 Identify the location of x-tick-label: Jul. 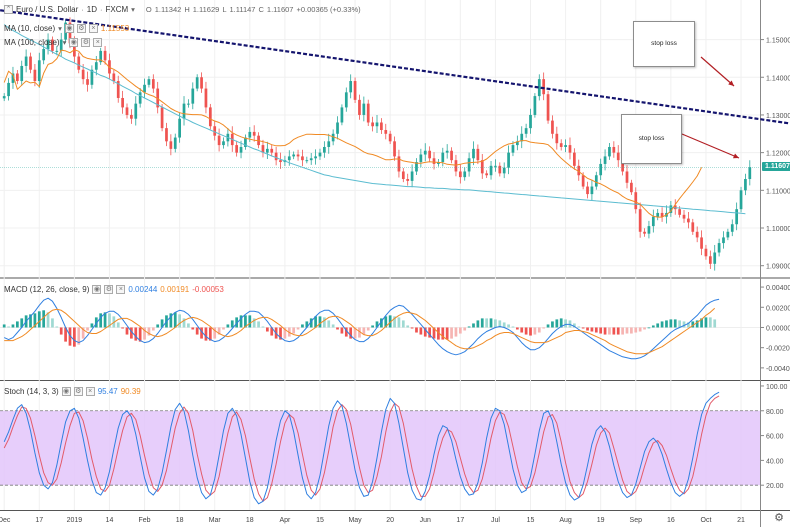
(495, 520).